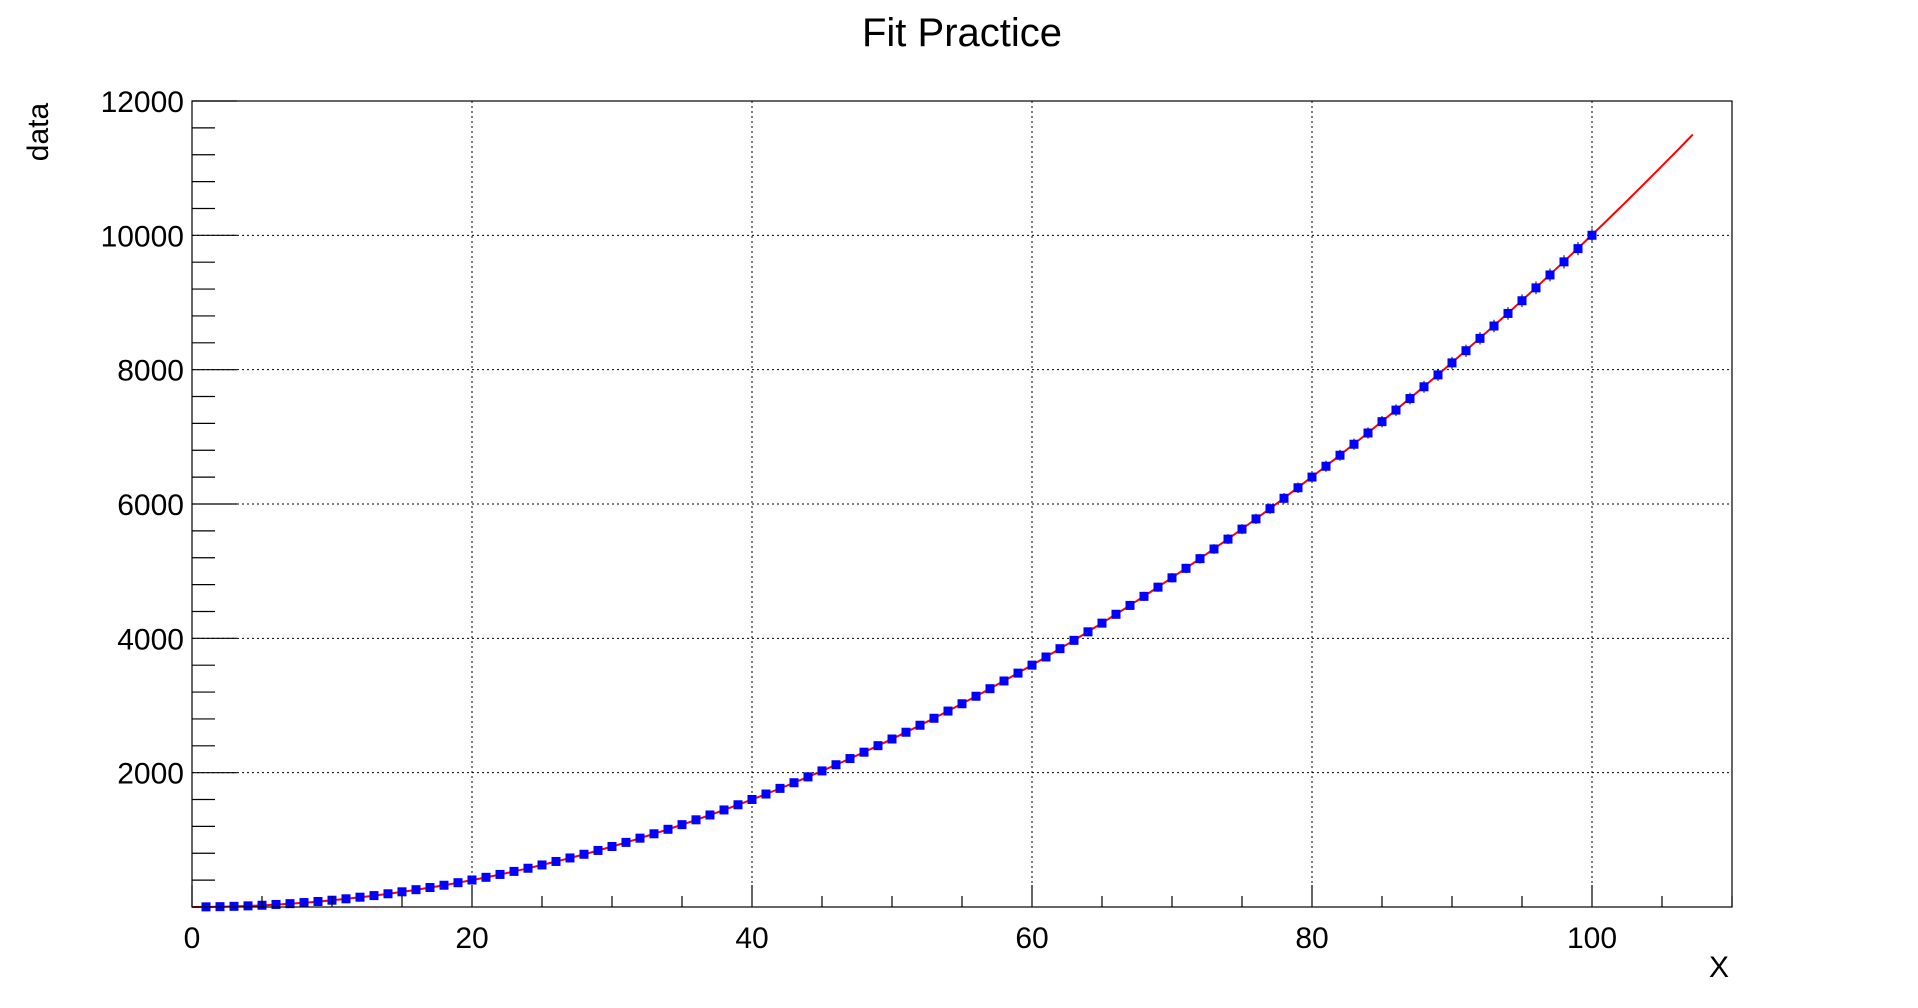 This screenshot has width=1918, height=1008. I want to click on y-axis-label: data, so click(38, 131).